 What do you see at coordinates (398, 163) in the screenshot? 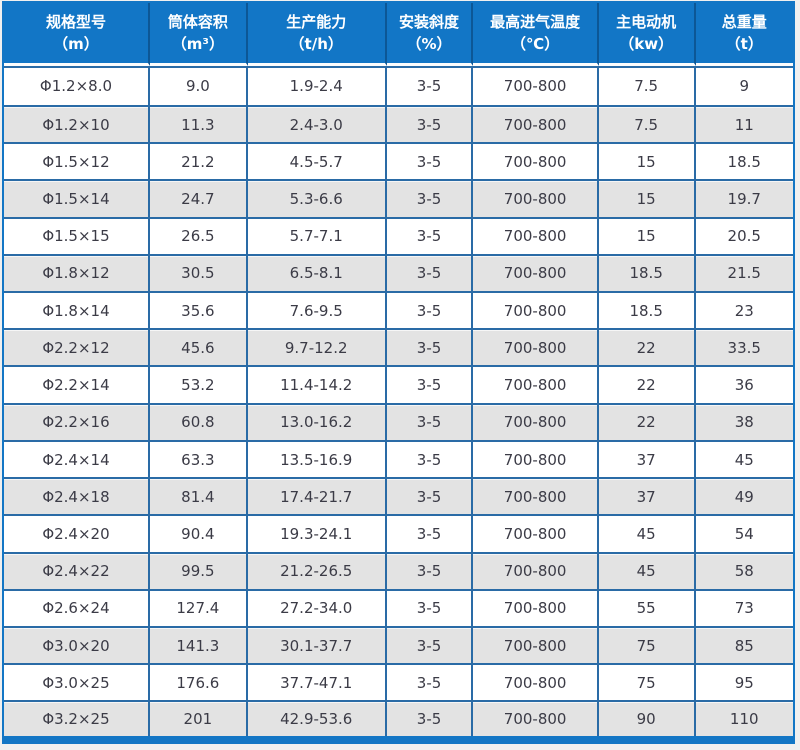
I see `table-row: Φ1.5×12 21.2 4.5-5.7 3-5 700-800 15 18.5` at bounding box center [398, 163].